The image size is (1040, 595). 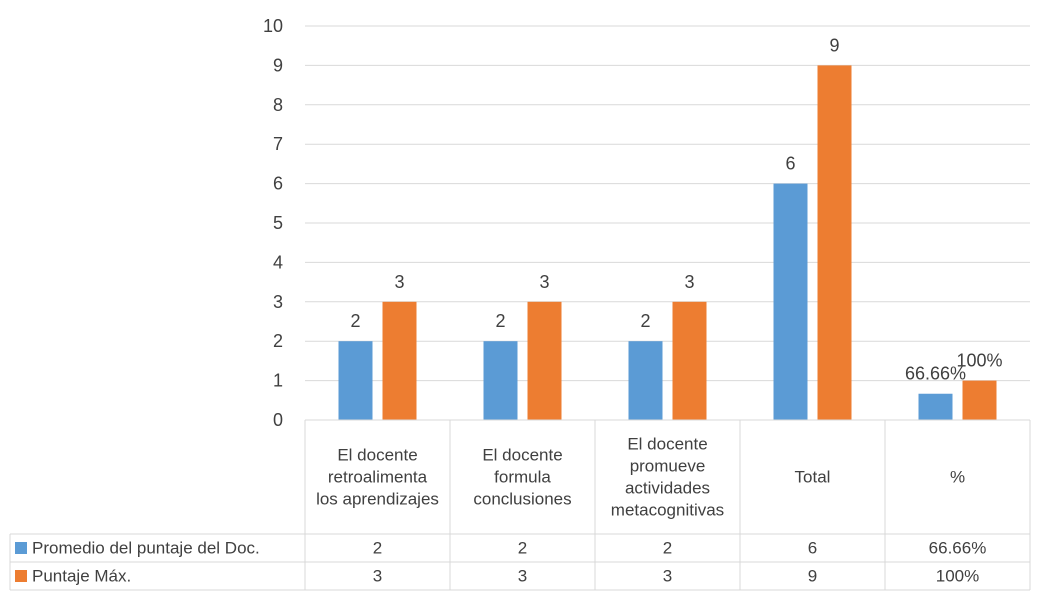 What do you see at coordinates (957, 576) in the screenshot?
I see `table-cell: 100%` at bounding box center [957, 576].